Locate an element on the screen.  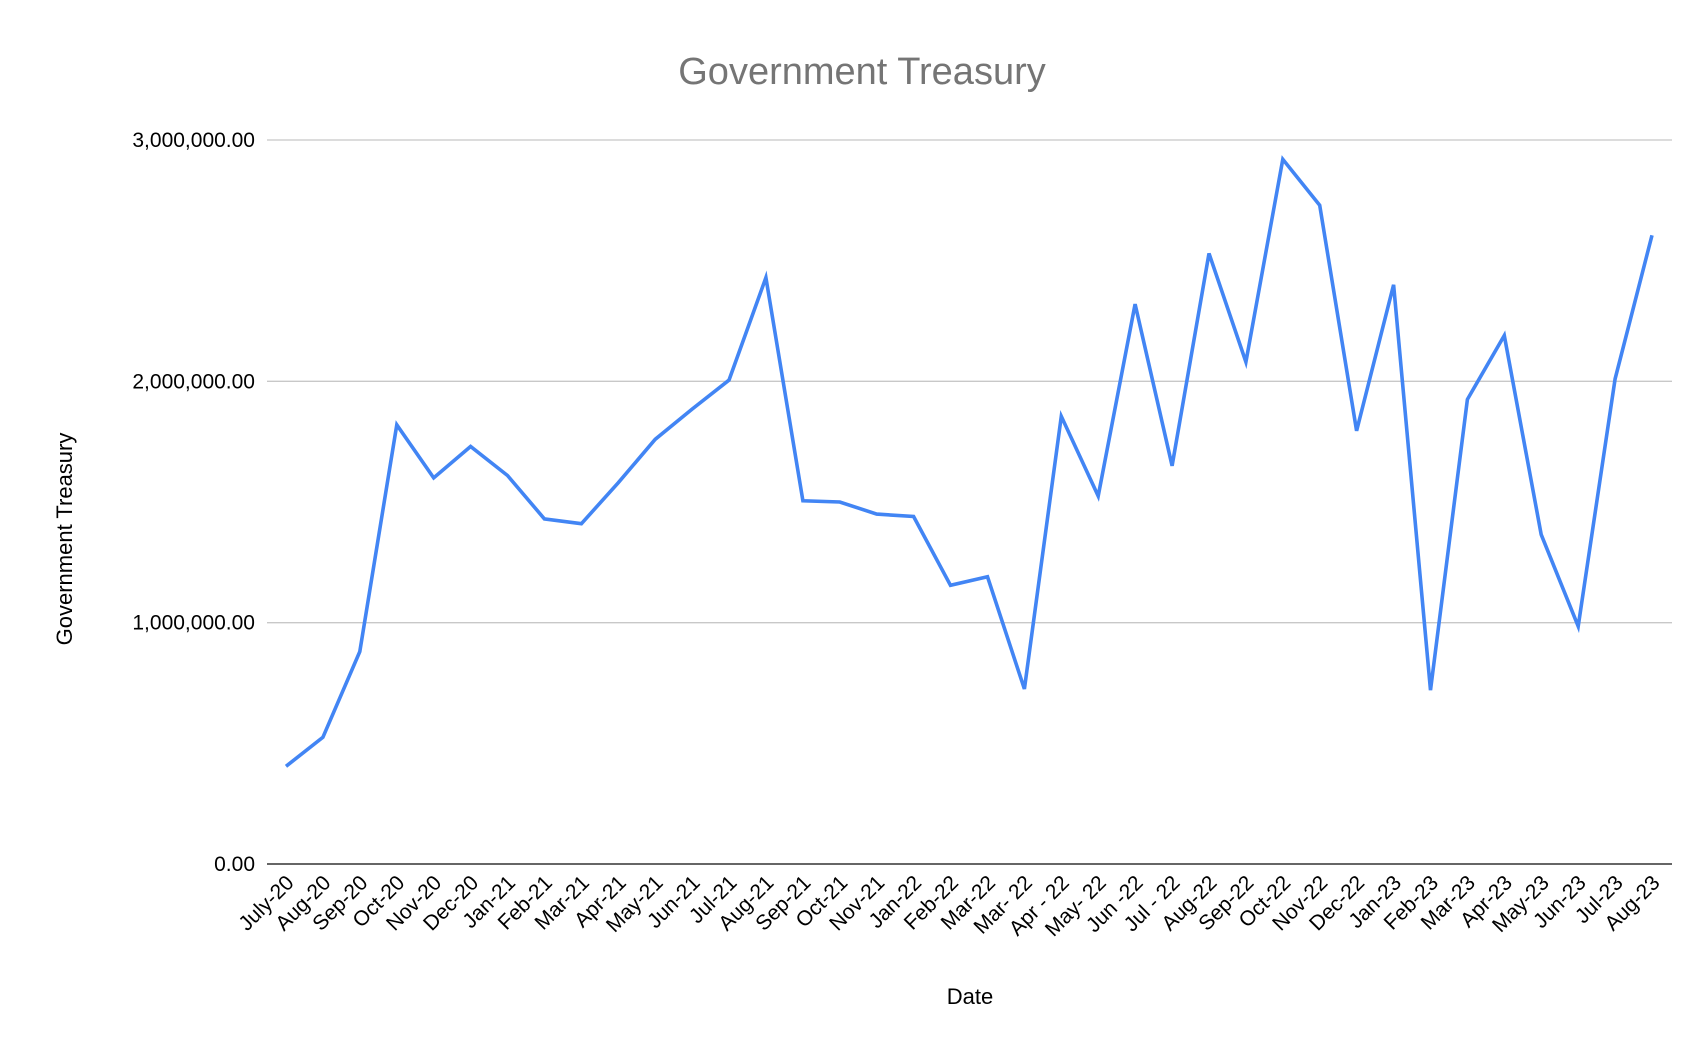
y-tick-label: 3,000,000.00 is located at coordinates (193, 140).